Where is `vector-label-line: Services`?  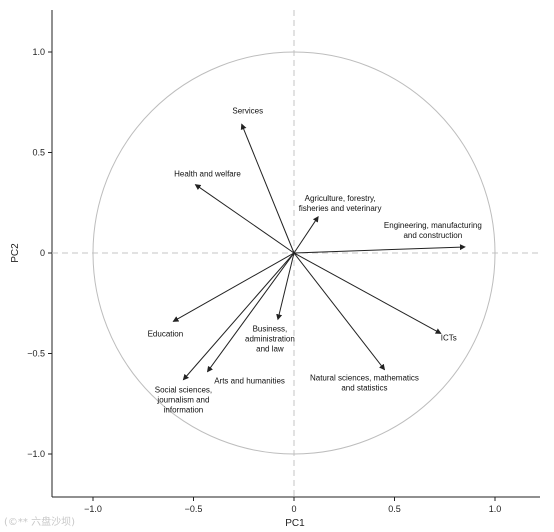
vector-label-line: Services is located at coordinates (247, 110).